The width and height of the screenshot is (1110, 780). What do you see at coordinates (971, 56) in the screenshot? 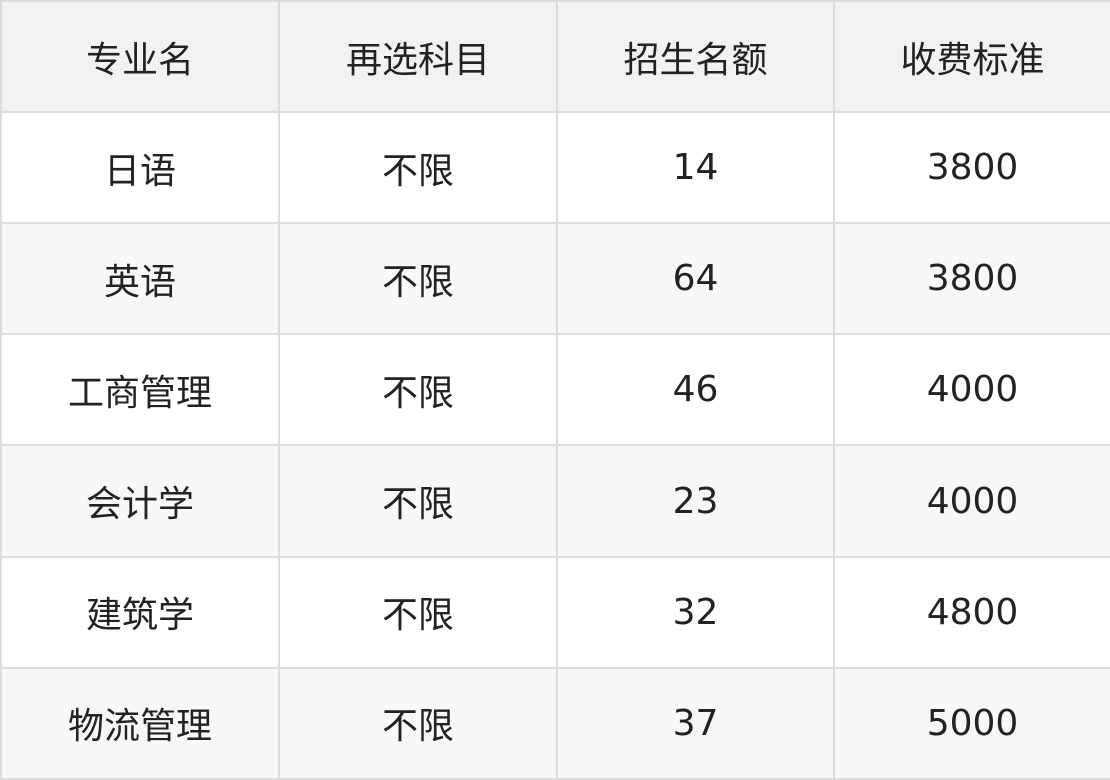
I see `header-fee: 收费标准` at bounding box center [971, 56].